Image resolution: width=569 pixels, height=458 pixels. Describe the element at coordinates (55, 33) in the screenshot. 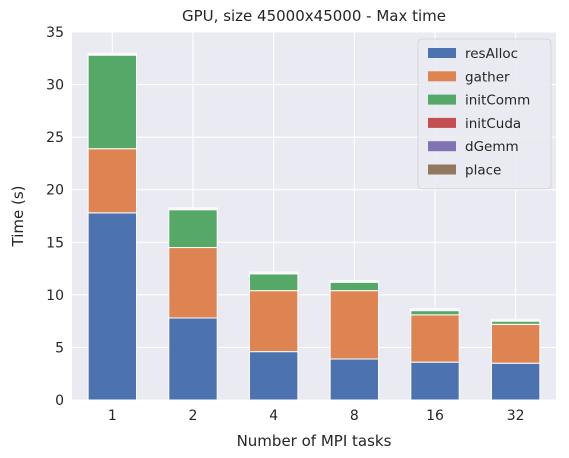

I see `y-tick-label: 35` at that location.